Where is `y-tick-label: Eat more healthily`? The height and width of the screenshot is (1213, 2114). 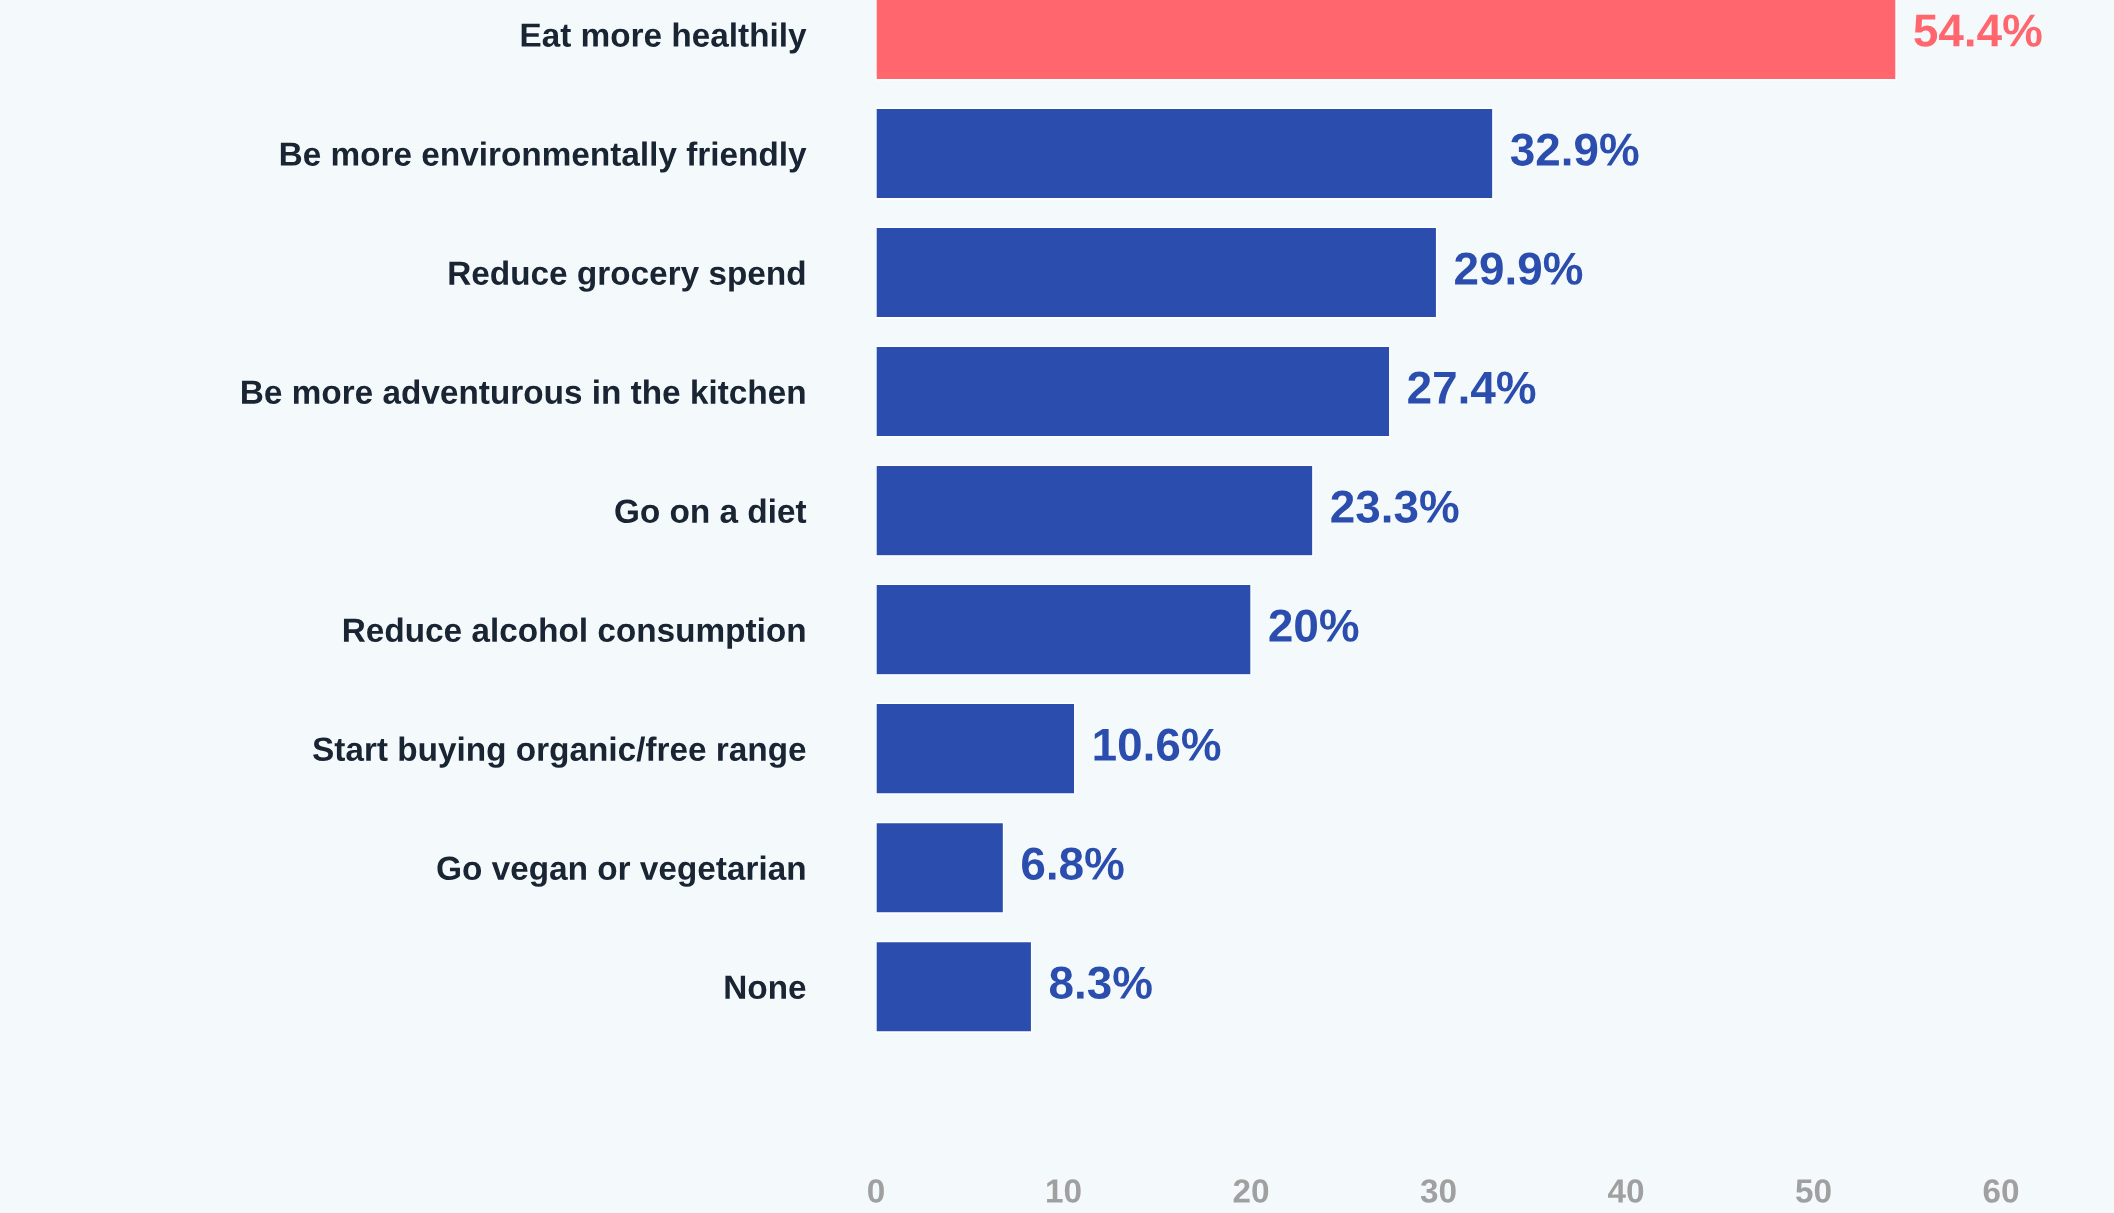 y-tick-label: Eat more healthily is located at coordinates (664, 38).